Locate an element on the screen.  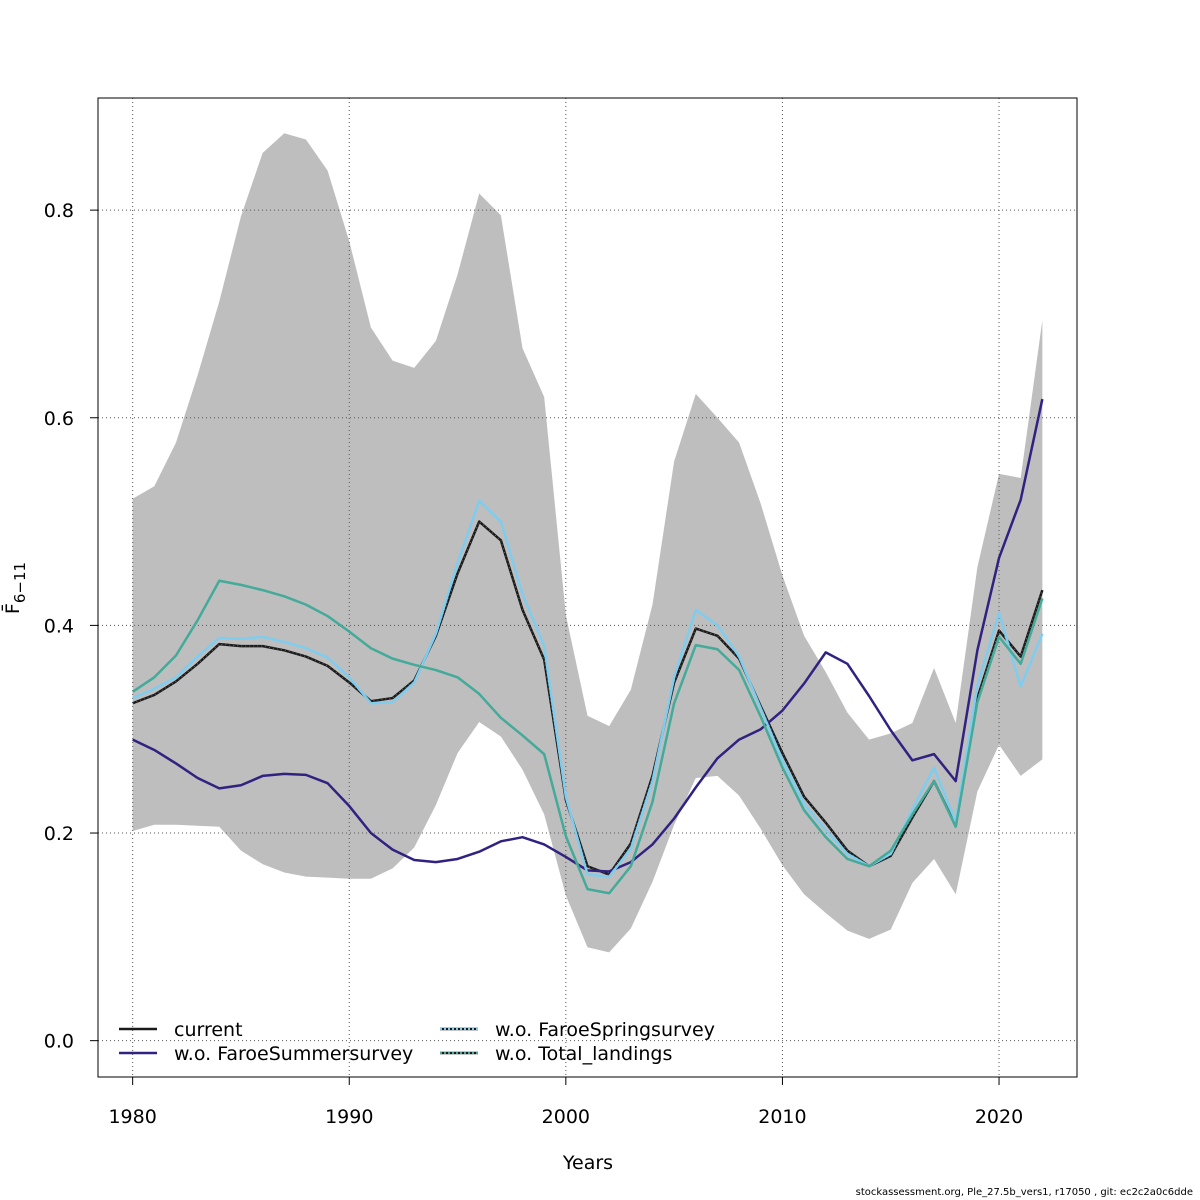
y-tick-label: 0.6 is located at coordinates (59, 419).